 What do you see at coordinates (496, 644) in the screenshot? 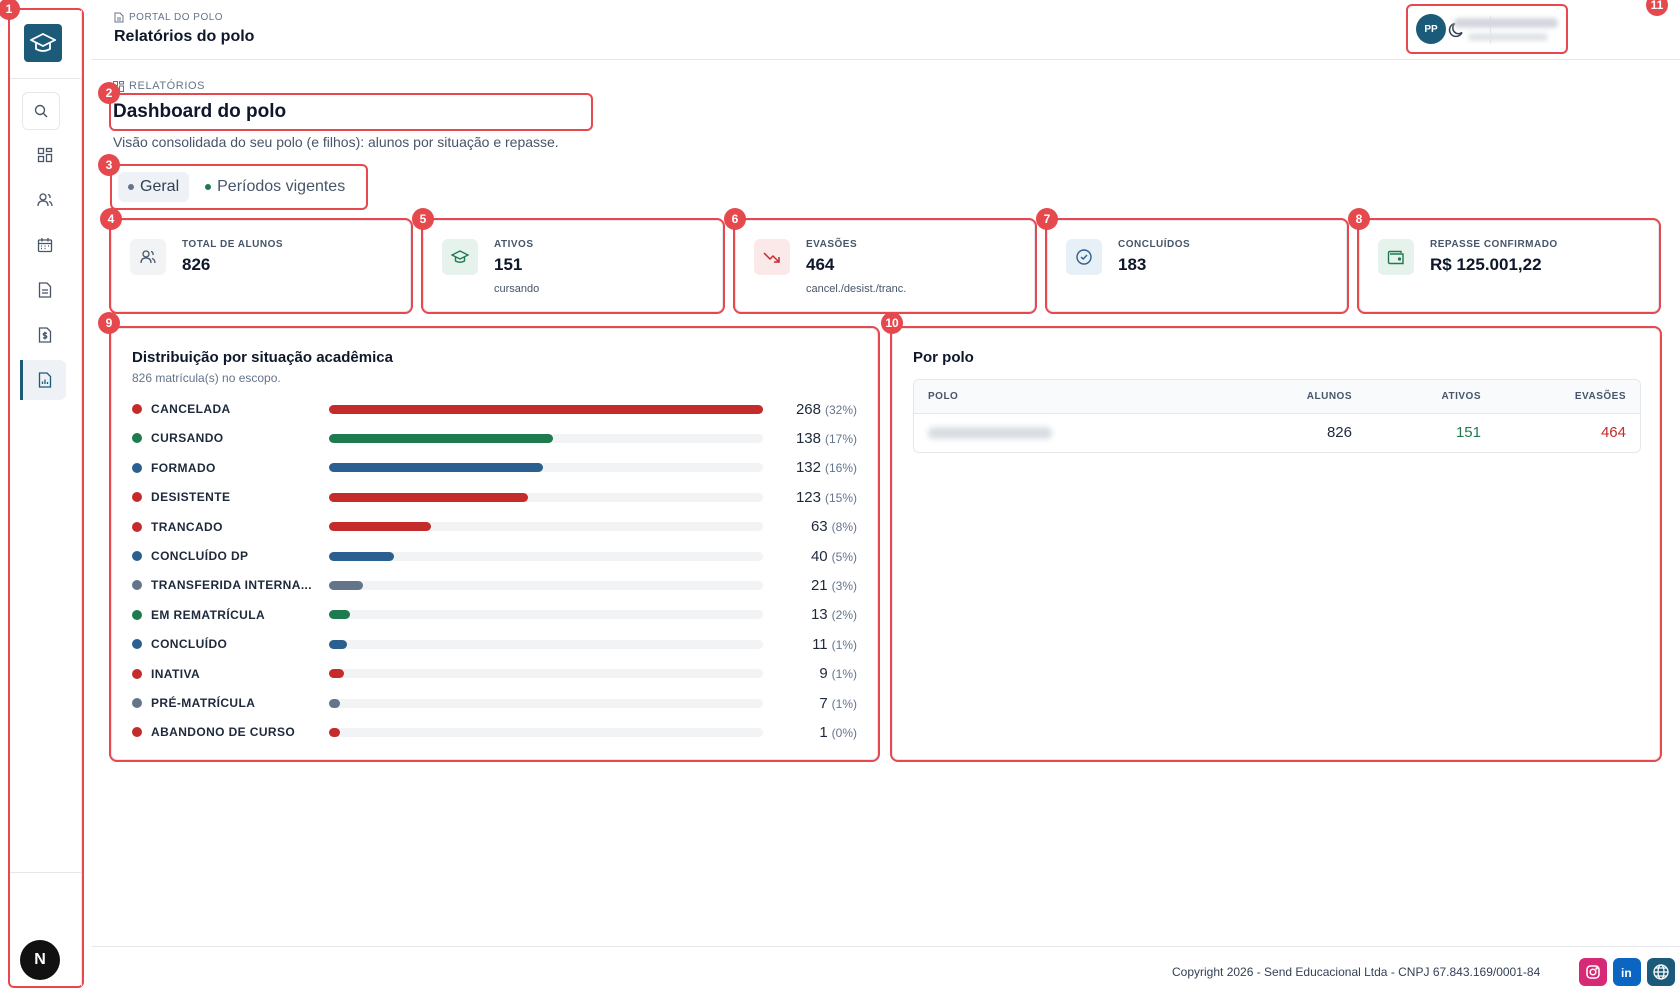
I see `list-item: CONCLUÍDO 11 (1%)` at bounding box center [496, 644].